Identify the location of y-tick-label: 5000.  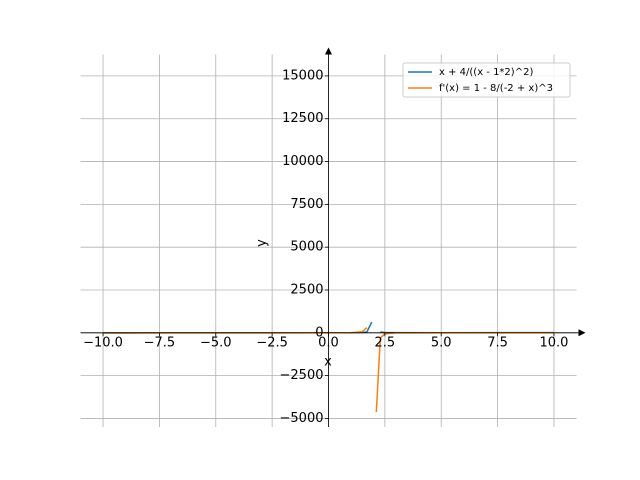
(306, 247).